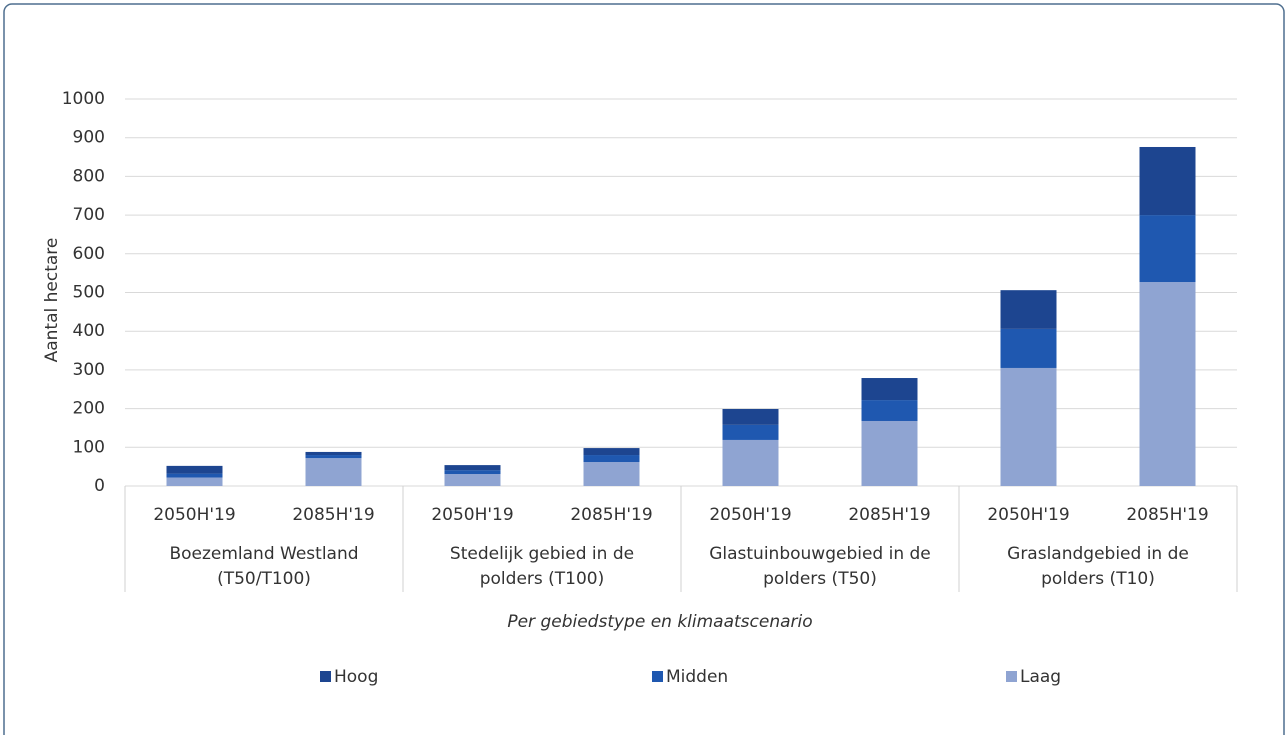  Describe the element at coordinates (1098, 554) in the screenshot. I see `group-label: Graslandgebied in de` at that location.